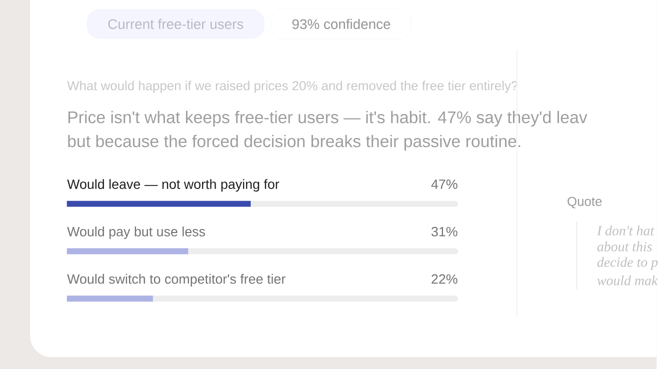 The width and height of the screenshot is (658, 369). Describe the element at coordinates (444, 231) in the screenshot. I see `data-label: 31%` at that location.